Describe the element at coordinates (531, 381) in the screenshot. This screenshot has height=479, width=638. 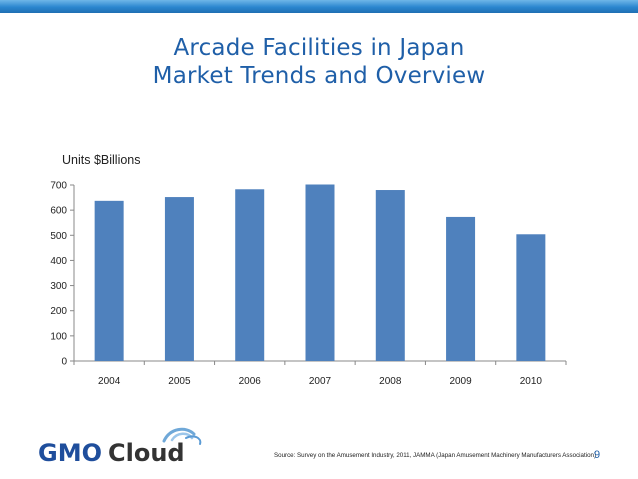
I see `x-tick-label: 2010` at that location.